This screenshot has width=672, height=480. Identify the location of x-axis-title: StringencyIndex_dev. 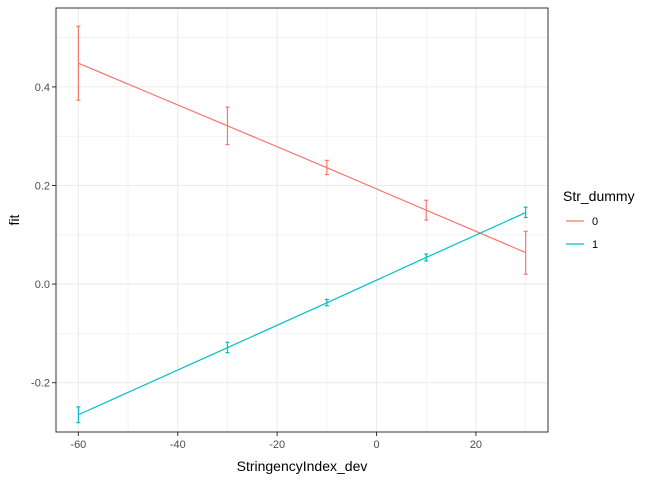
(302, 466).